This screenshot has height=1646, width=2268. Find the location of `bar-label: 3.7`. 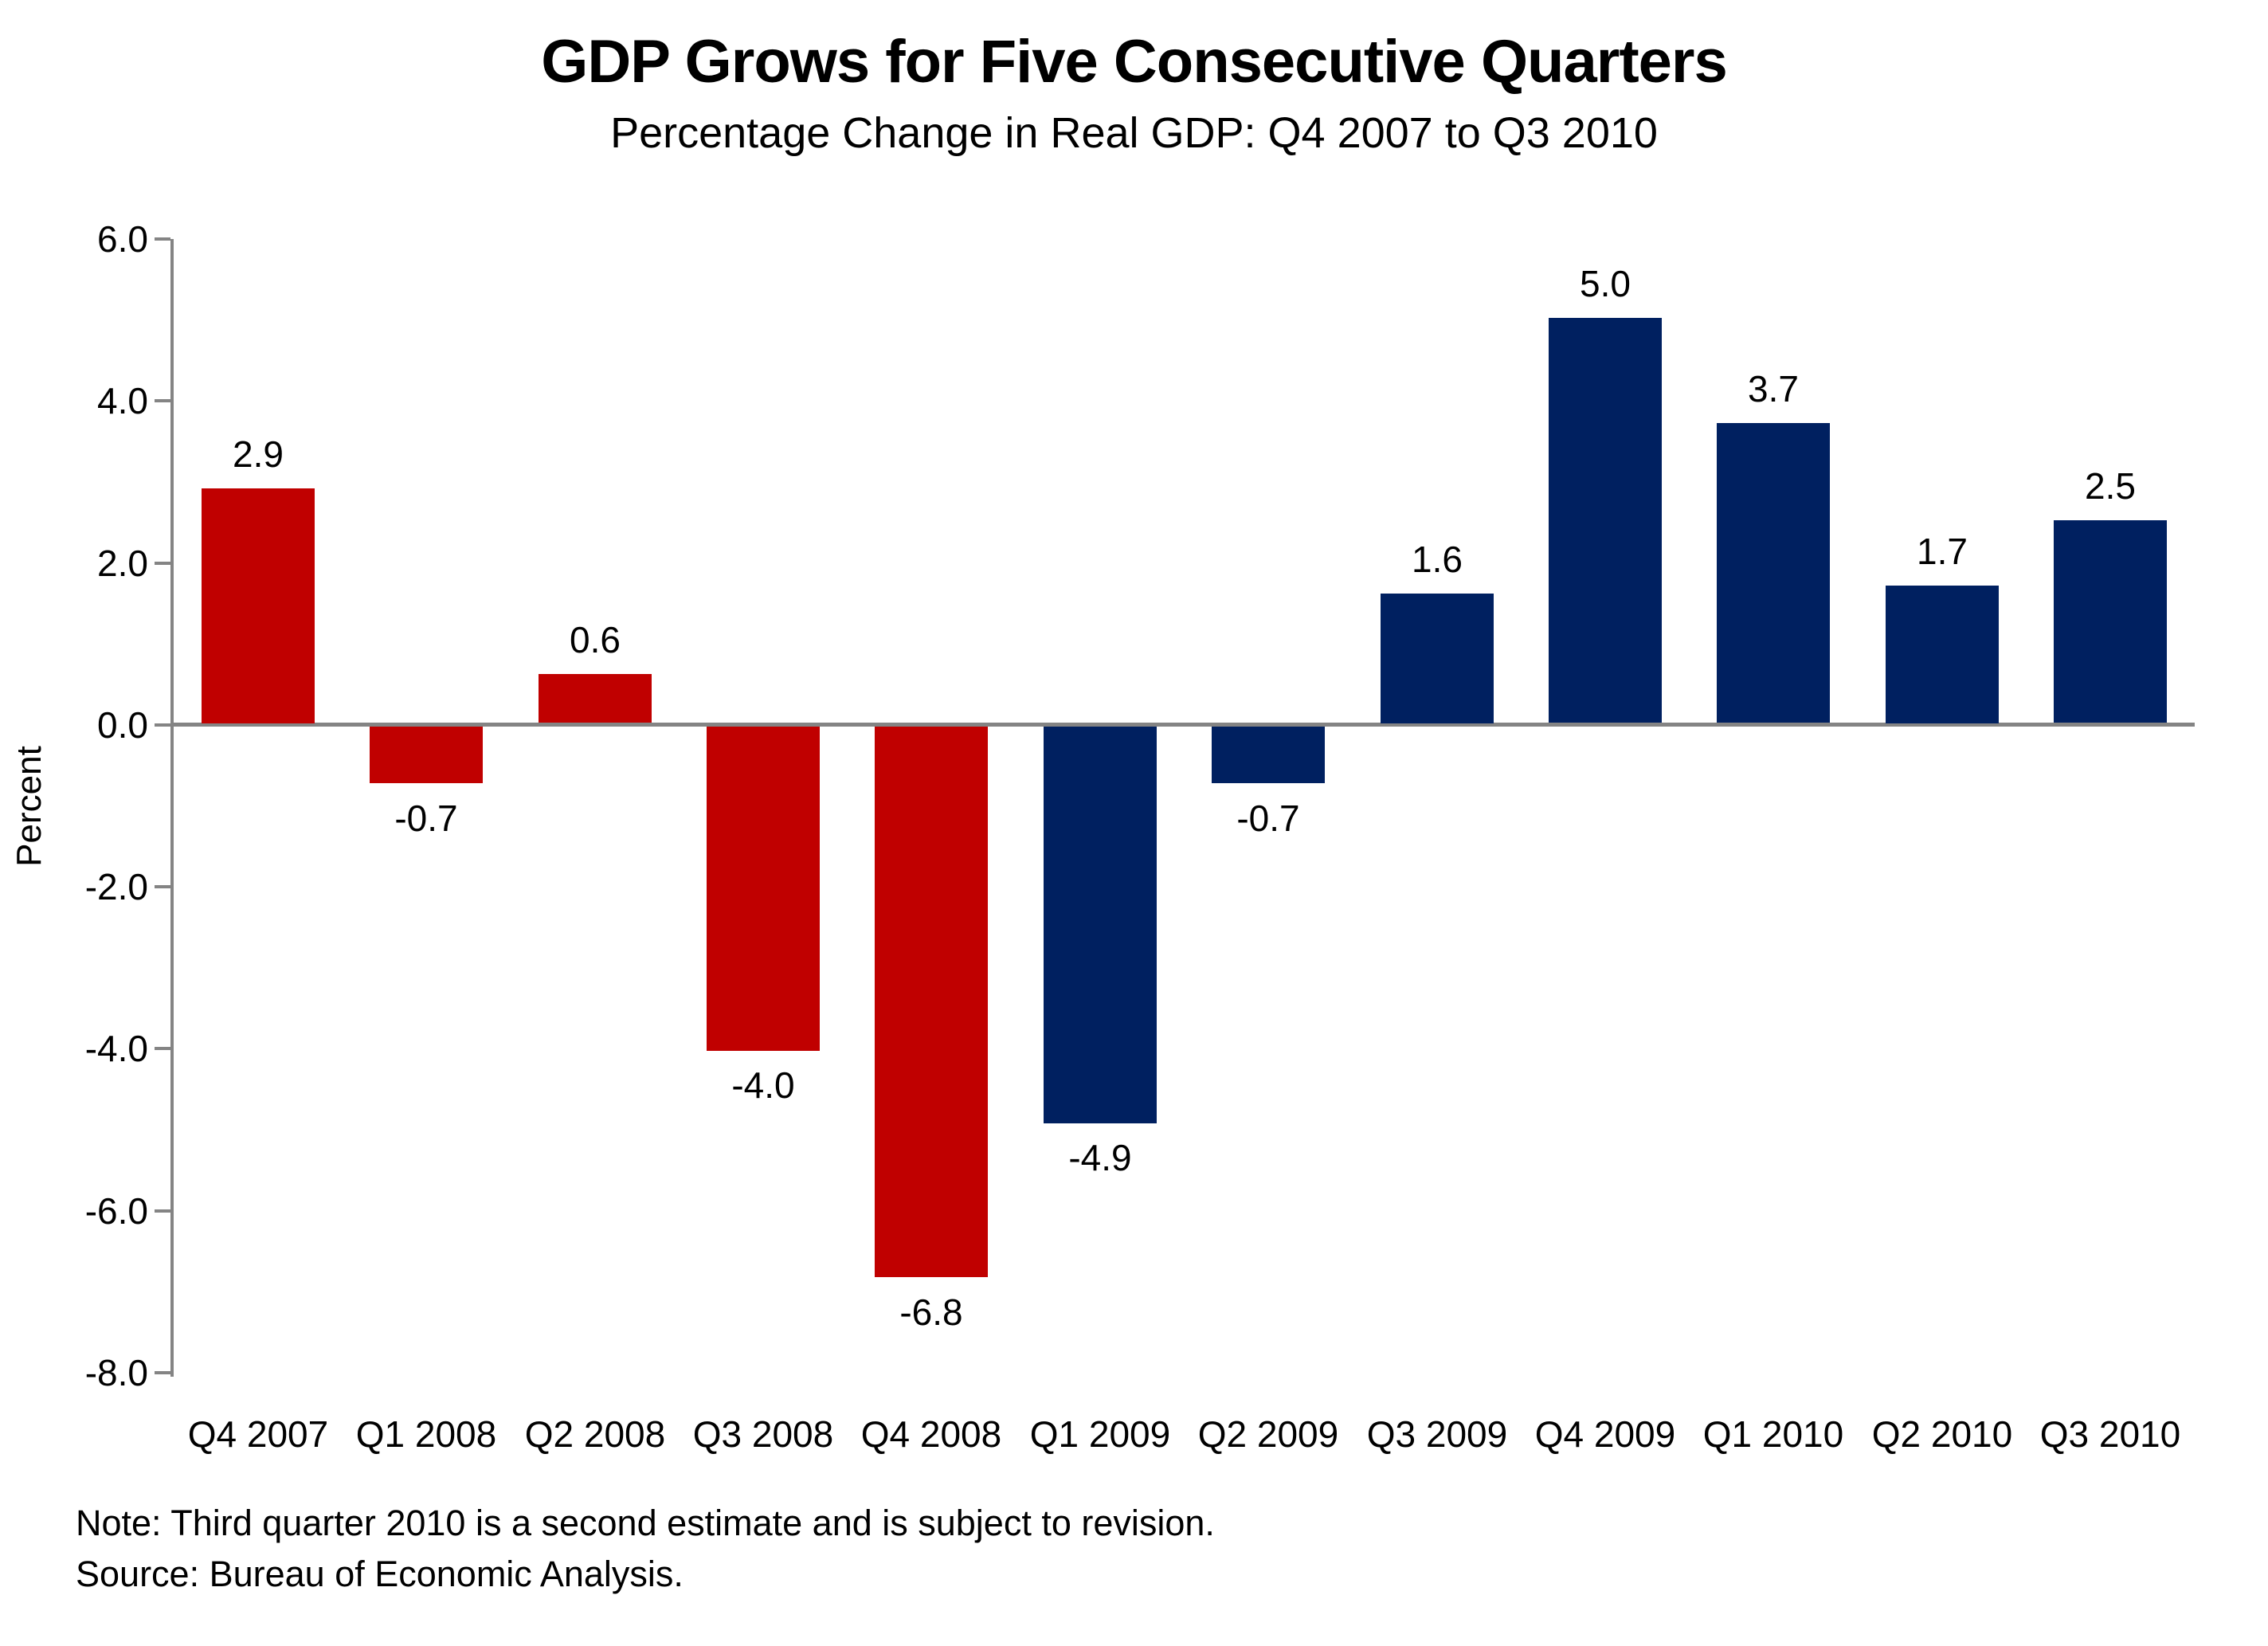

bar-label: 3.7 is located at coordinates (1773, 389).